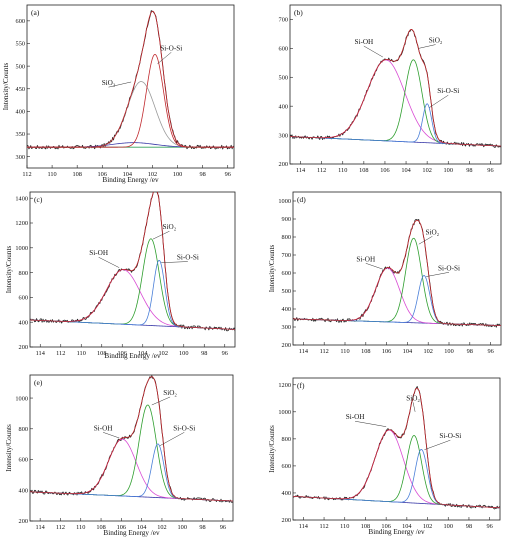 The image size is (510, 550). Describe the element at coordinates (20, 89) in the screenshot. I see `y-tick-label: 450` at that location.